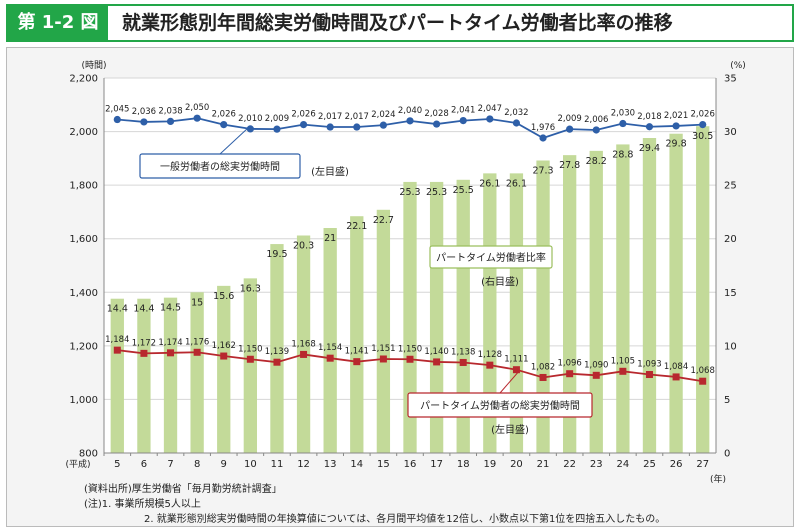  Describe the element at coordinates (596, 120) in the screenshot. I see `general-hours-value-label: 2,006` at that location.